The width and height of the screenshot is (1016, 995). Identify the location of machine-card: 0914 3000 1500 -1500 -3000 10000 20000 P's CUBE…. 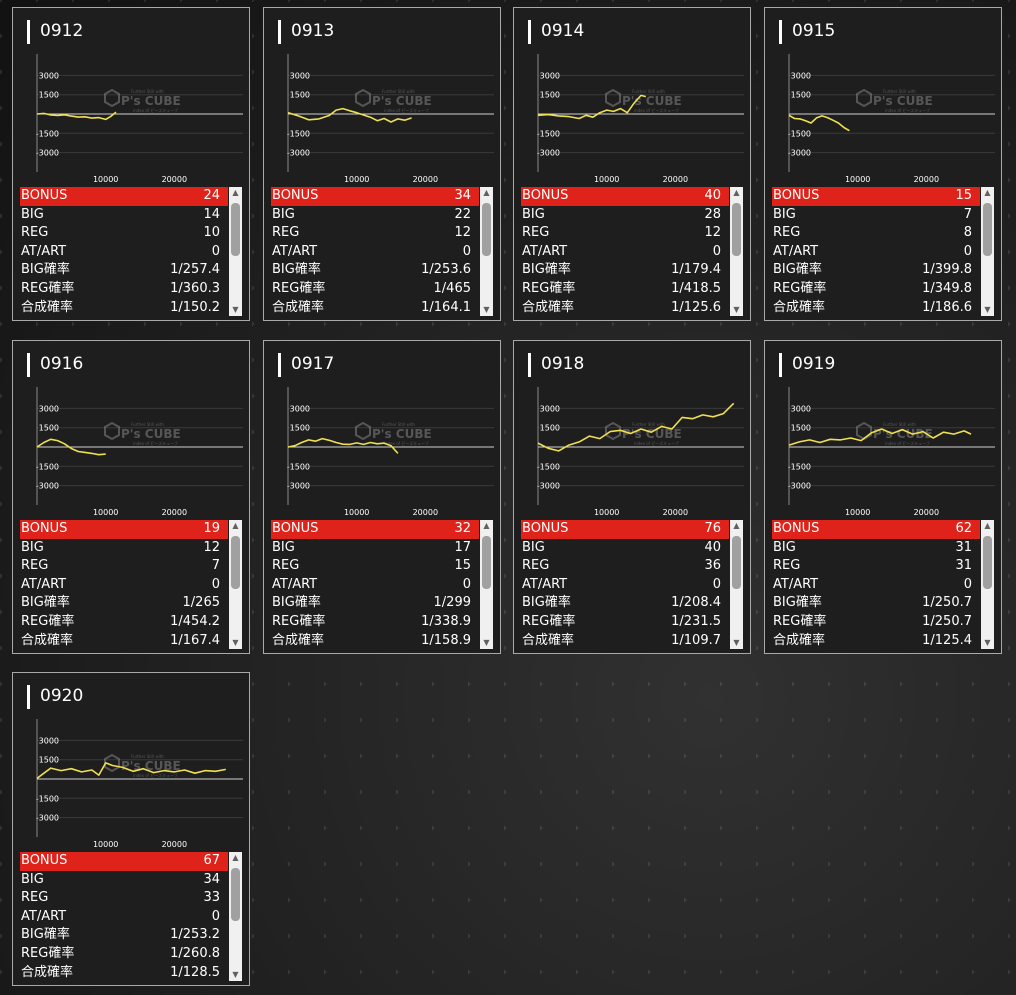
(632, 164).